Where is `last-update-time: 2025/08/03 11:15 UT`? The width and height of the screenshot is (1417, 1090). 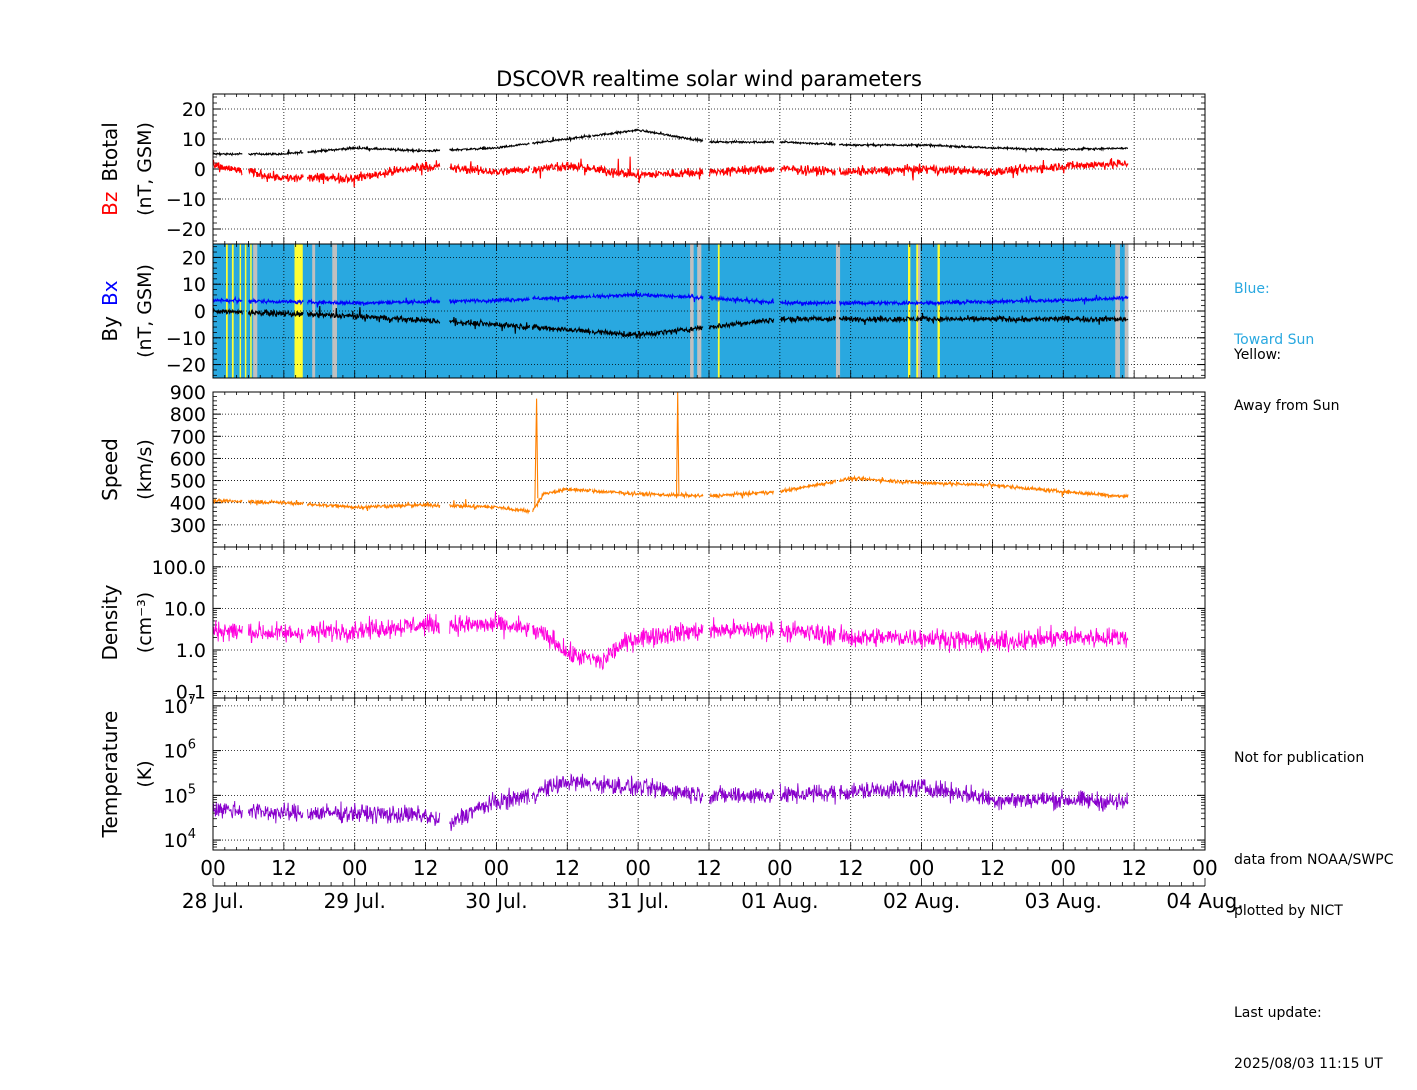
last-update-time: 2025/08/03 11:15 UT is located at coordinates (1308, 1064).